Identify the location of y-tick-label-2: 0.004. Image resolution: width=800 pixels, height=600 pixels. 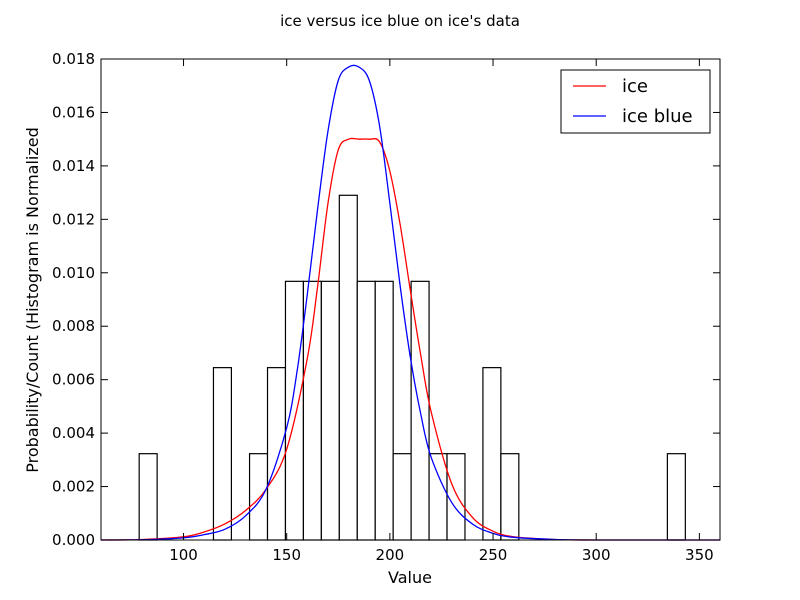
(73, 433).